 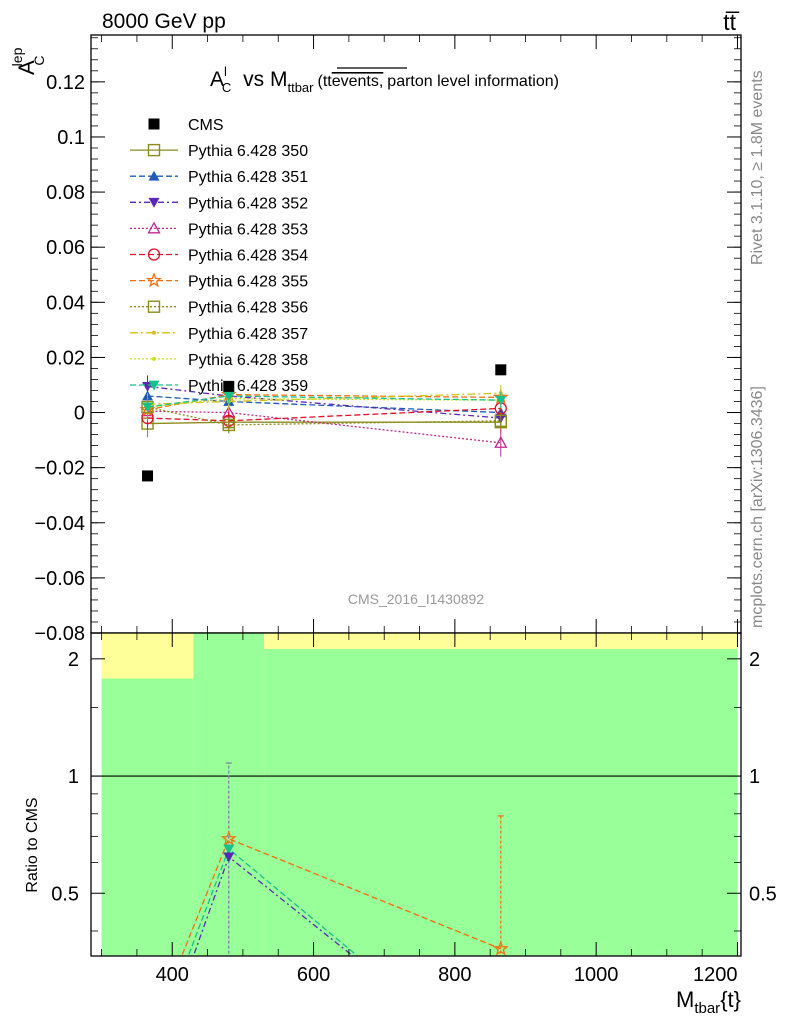 What do you see at coordinates (248, 177) in the screenshot?
I see `legend-label-1: Pythia 6.428 351` at bounding box center [248, 177].